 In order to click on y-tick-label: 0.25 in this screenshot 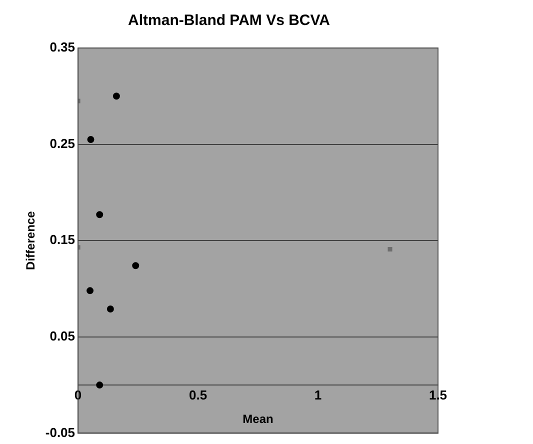, I will do `click(63, 143)`.